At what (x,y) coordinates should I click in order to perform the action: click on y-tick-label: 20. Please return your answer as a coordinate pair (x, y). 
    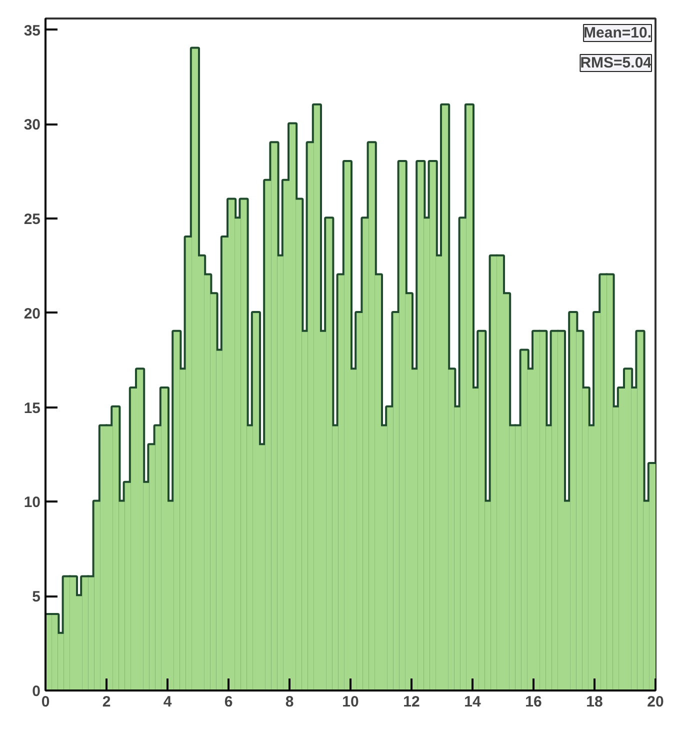
    Looking at the image, I should click on (32, 313).